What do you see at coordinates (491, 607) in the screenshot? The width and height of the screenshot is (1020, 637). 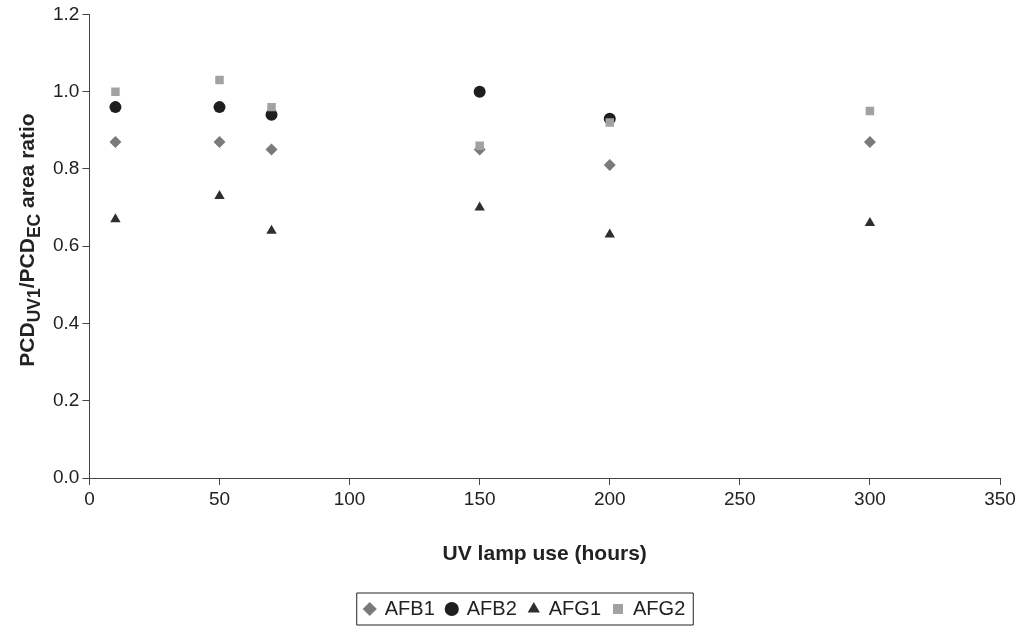 I see `legend-label: AFB2` at bounding box center [491, 607].